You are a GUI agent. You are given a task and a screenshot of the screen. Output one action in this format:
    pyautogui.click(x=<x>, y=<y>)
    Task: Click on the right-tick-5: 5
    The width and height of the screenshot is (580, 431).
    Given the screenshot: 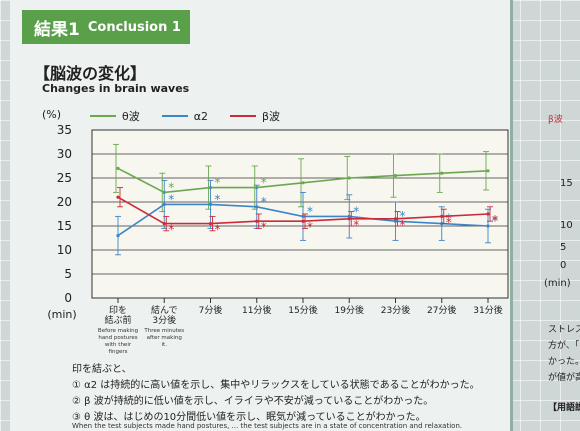 What is the action you would take?
    pyautogui.click(x=563, y=247)
    